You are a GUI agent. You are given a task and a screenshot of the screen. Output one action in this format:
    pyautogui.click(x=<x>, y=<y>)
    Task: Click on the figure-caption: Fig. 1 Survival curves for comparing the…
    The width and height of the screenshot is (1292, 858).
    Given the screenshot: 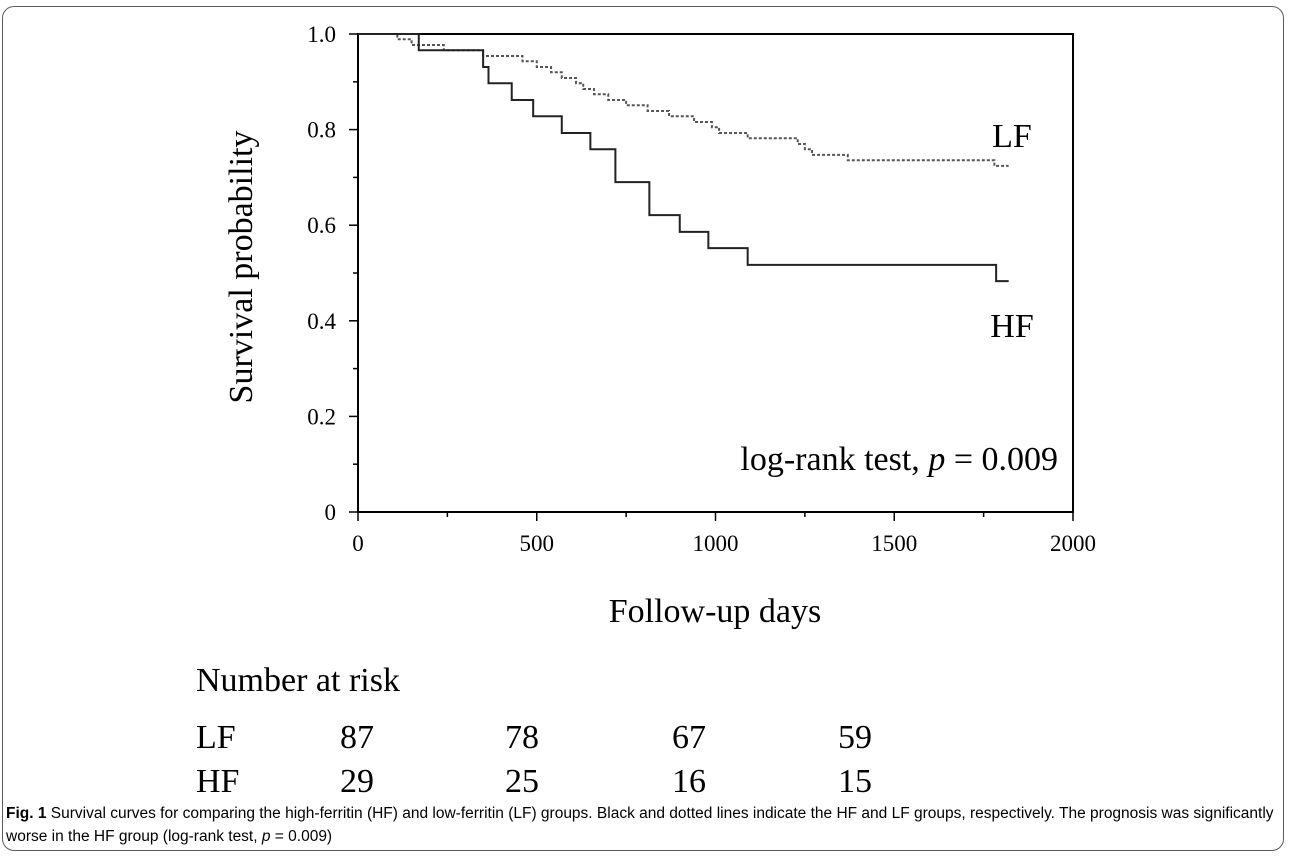 What is the action you would take?
    pyautogui.click(x=641, y=825)
    